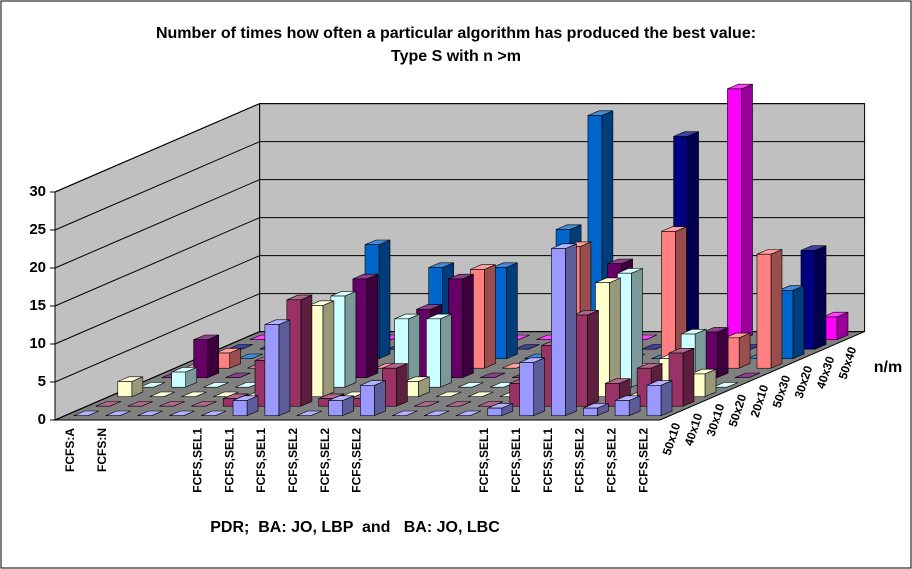  I want to click on y-tick-label: 30, so click(37, 191).